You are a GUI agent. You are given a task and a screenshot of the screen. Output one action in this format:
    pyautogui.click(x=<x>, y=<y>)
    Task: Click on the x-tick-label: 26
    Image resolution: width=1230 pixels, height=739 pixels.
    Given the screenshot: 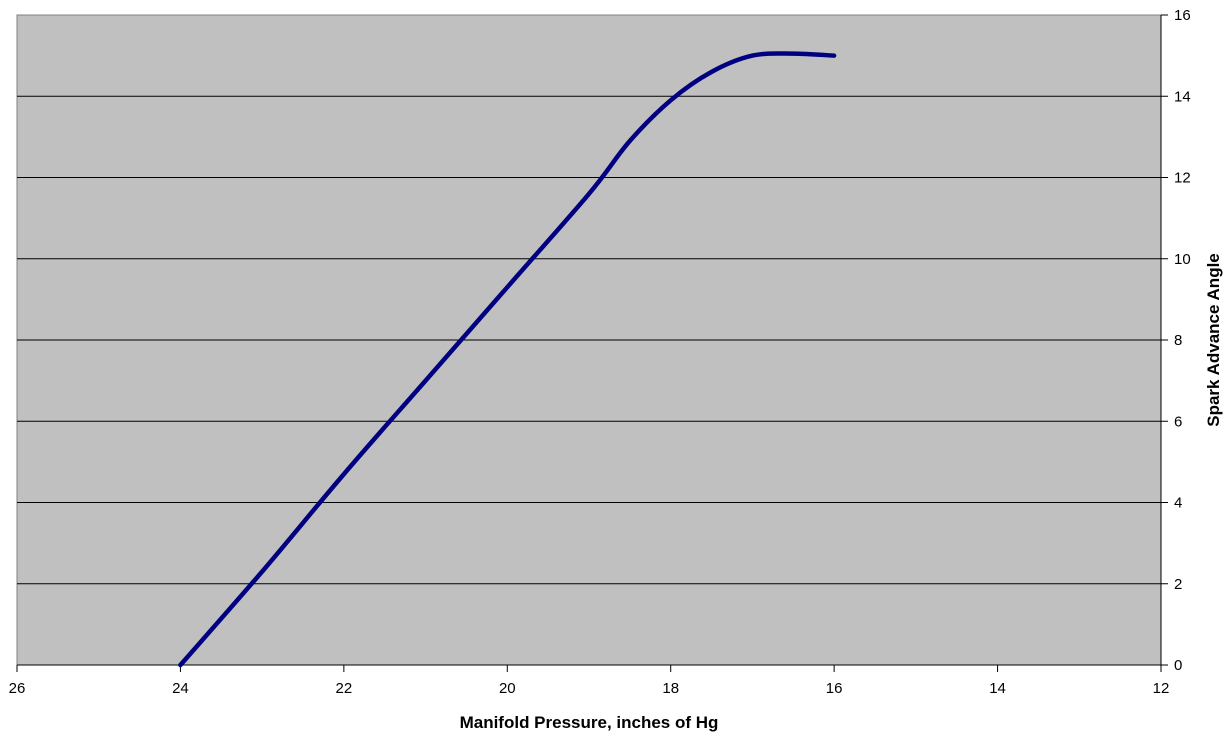 What is the action you would take?
    pyautogui.click(x=17, y=688)
    